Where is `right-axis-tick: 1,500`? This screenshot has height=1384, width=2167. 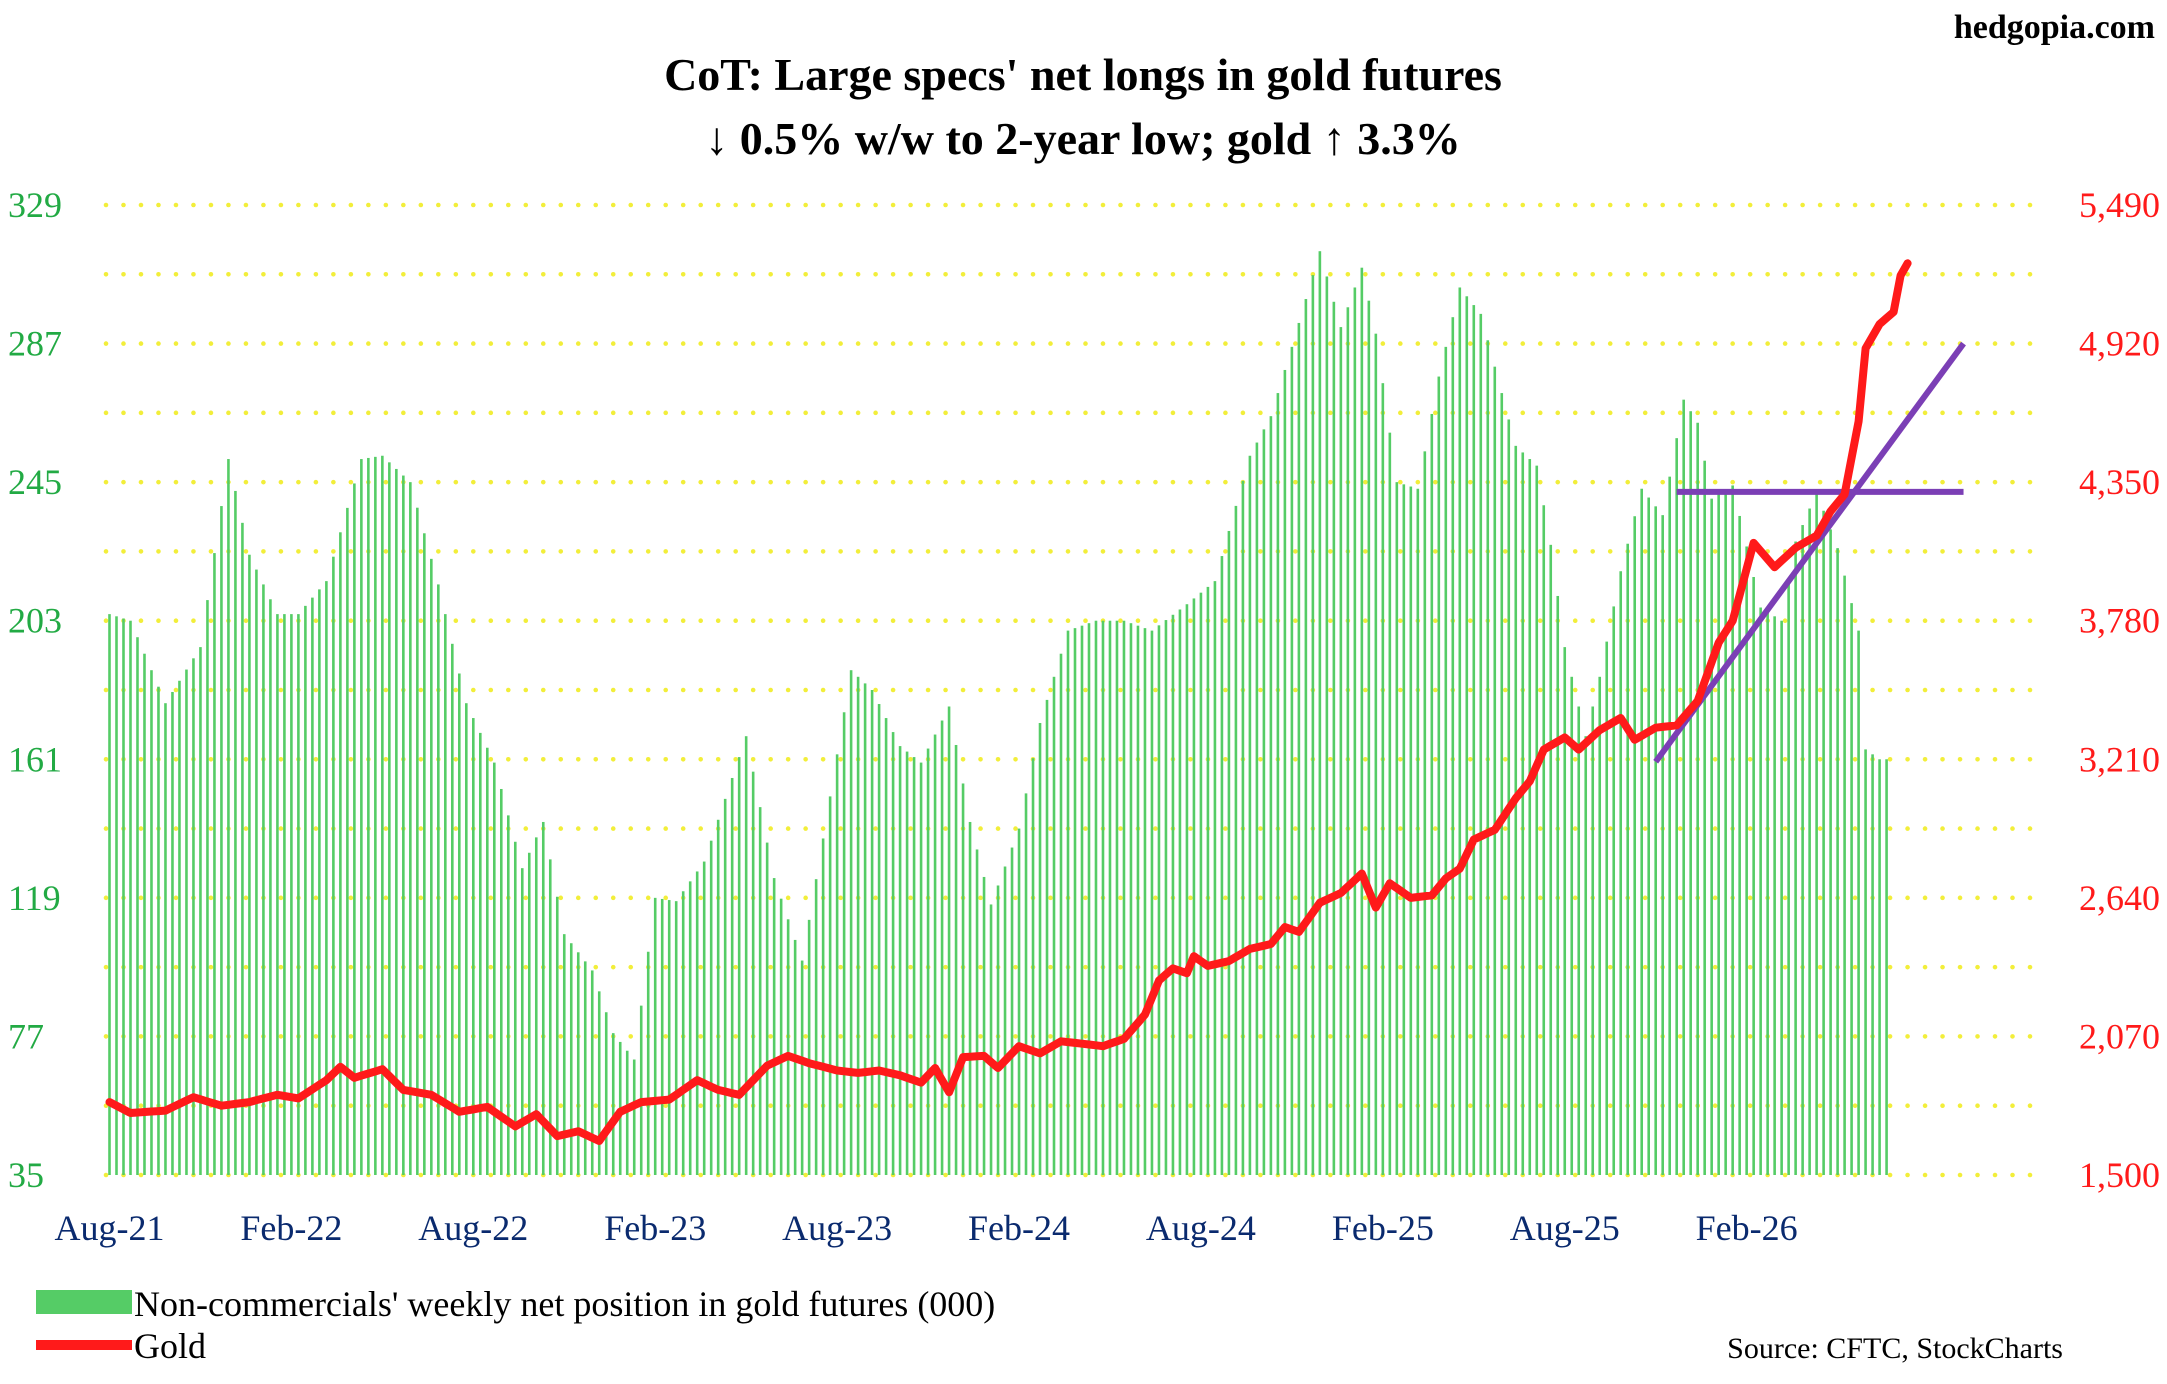
right-axis-tick: 1,500 is located at coordinates (2119, 1175).